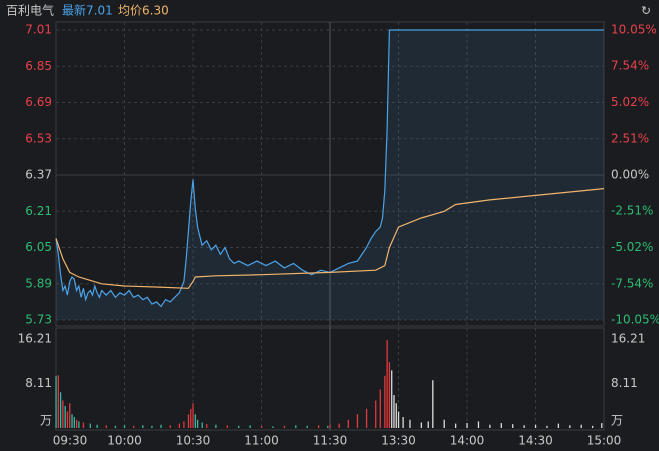 The width and height of the screenshot is (659, 451). Describe the element at coordinates (635, 320) in the screenshot. I see `y2-tick-label: -10.05%` at that location.